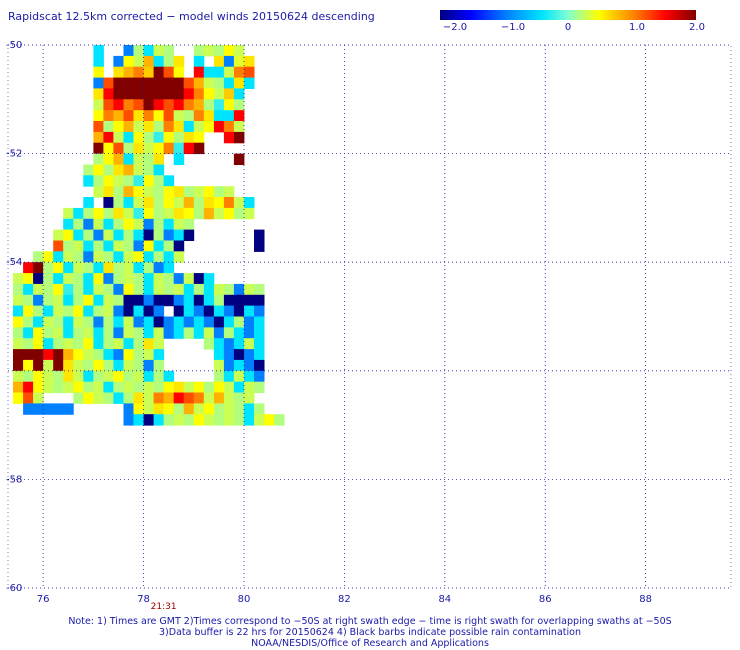 The height and width of the screenshot is (650, 740). What do you see at coordinates (14, 479) in the screenshot?
I see `y-tick-label: -58` at bounding box center [14, 479].